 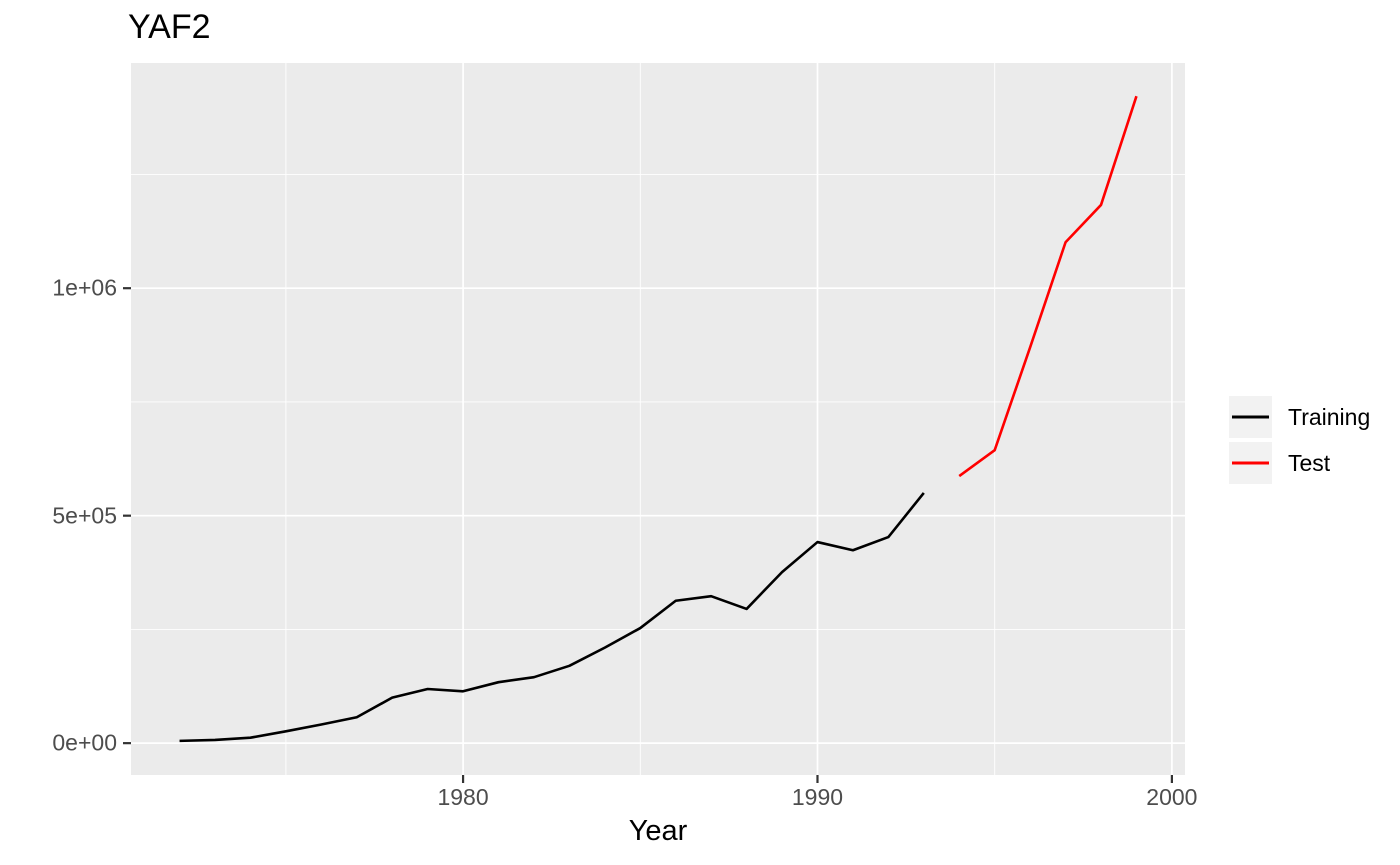 I want to click on x-tick-label: 2000, so click(x=1172, y=797).